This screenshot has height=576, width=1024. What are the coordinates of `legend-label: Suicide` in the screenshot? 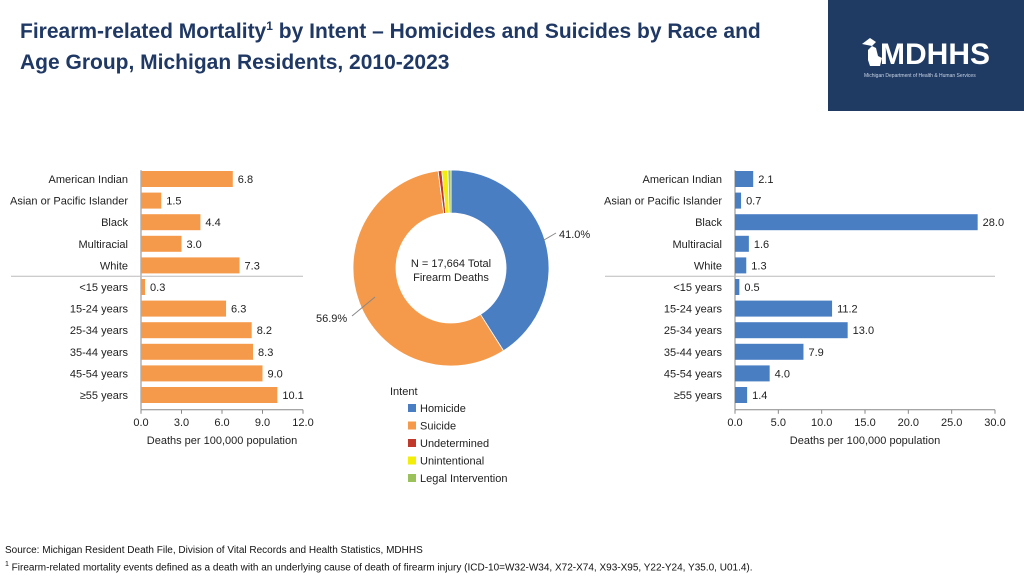 It's located at (438, 427).